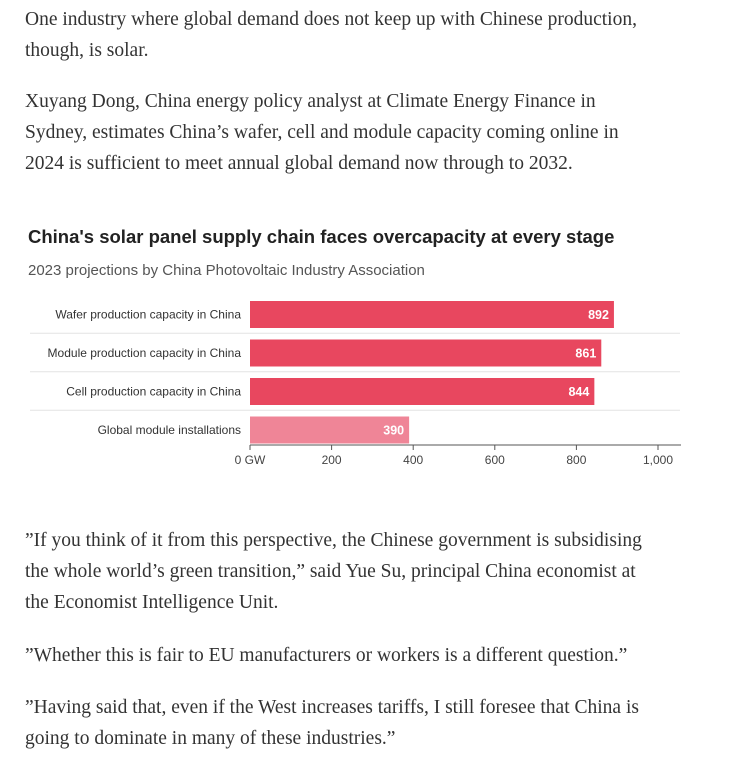 Image resolution: width=729 pixels, height=766 pixels. I want to click on text-line: though, is solar., so click(87, 50).